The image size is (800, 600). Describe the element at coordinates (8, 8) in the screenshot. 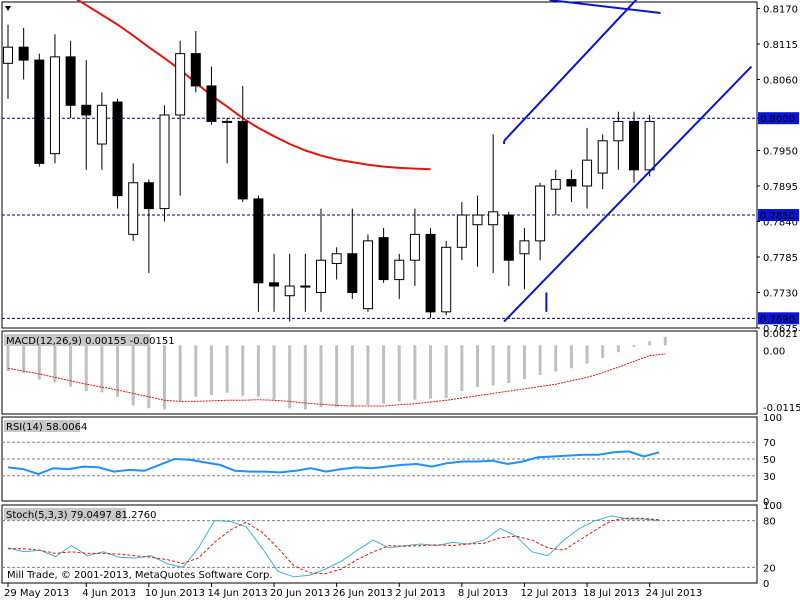

I see `dropdown-arrow-icon` at that location.